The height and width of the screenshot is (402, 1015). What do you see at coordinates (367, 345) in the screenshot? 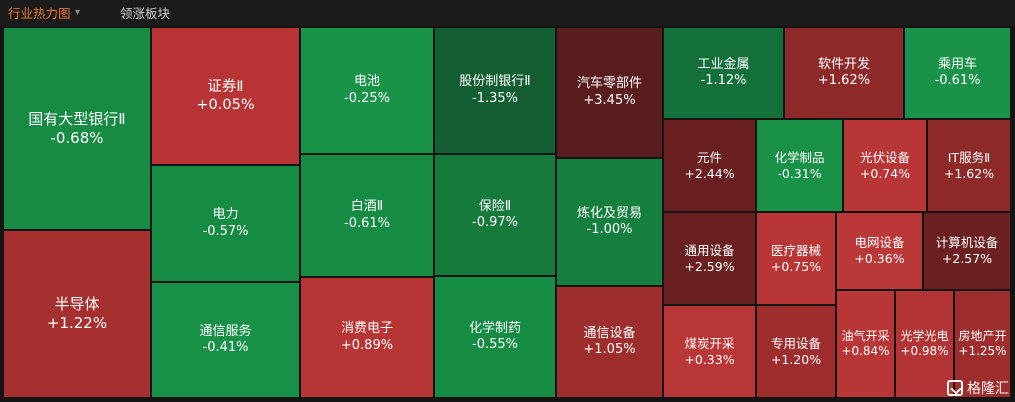
I see `tile-change: +0.89%` at bounding box center [367, 345].